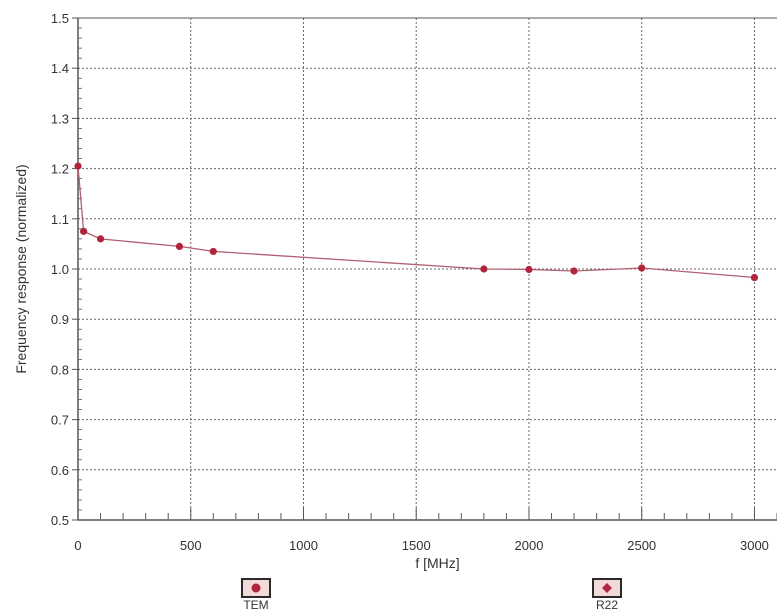  What do you see at coordinates (60, 420) in the screenshot?
I see `y-tick-label: 0.7` at bounding box center [60, 420].